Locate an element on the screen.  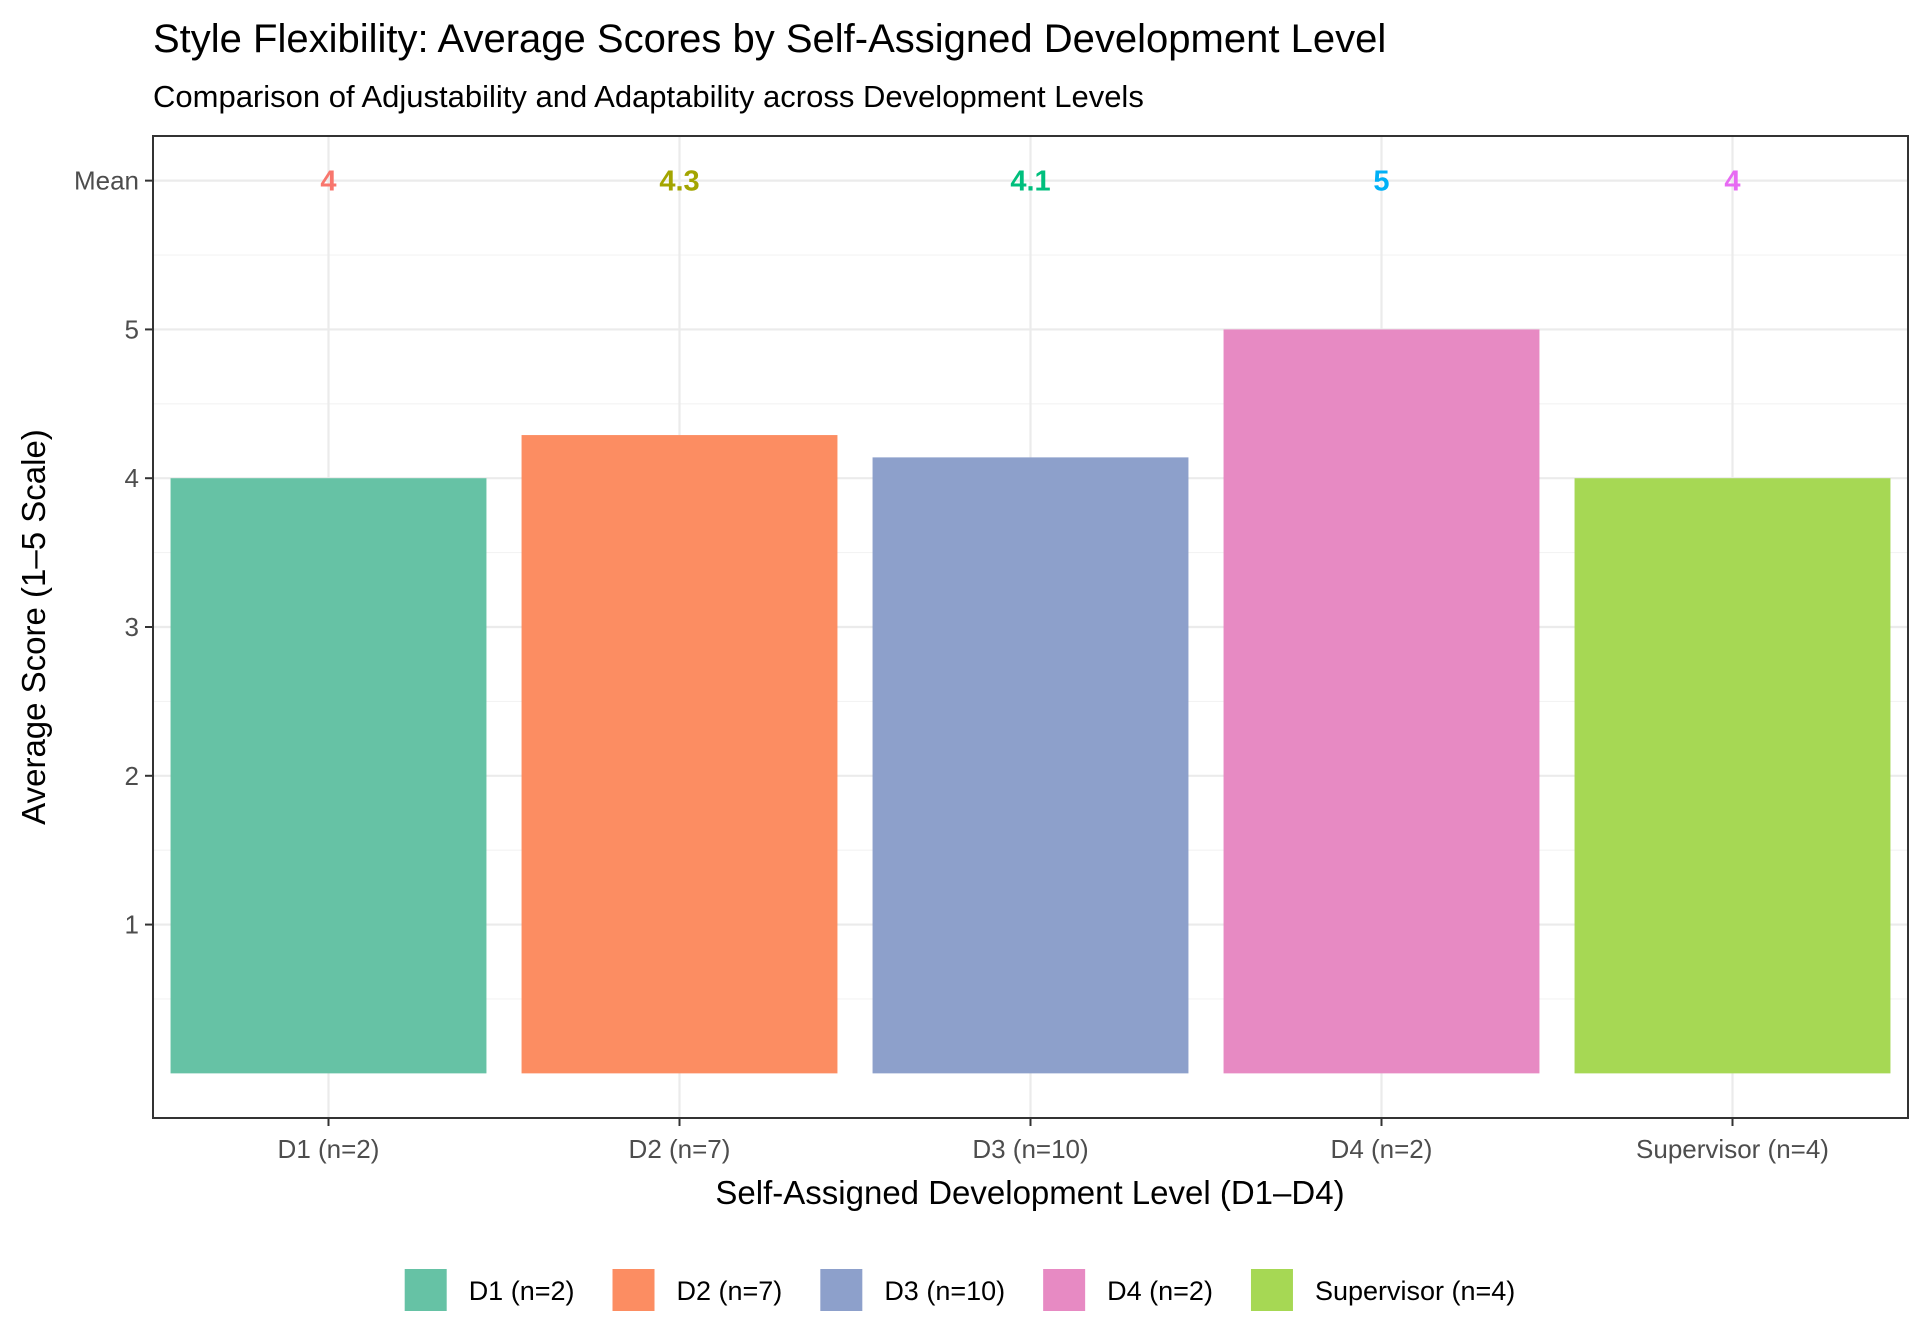
x-tick-label-3: D3 (n=10) is located at coordinates (1030, 1149).